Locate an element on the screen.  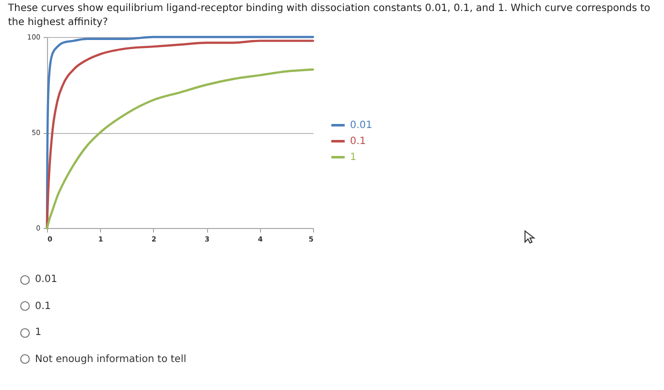
text: Not enough information to tell is located at coordinates (110, 359).